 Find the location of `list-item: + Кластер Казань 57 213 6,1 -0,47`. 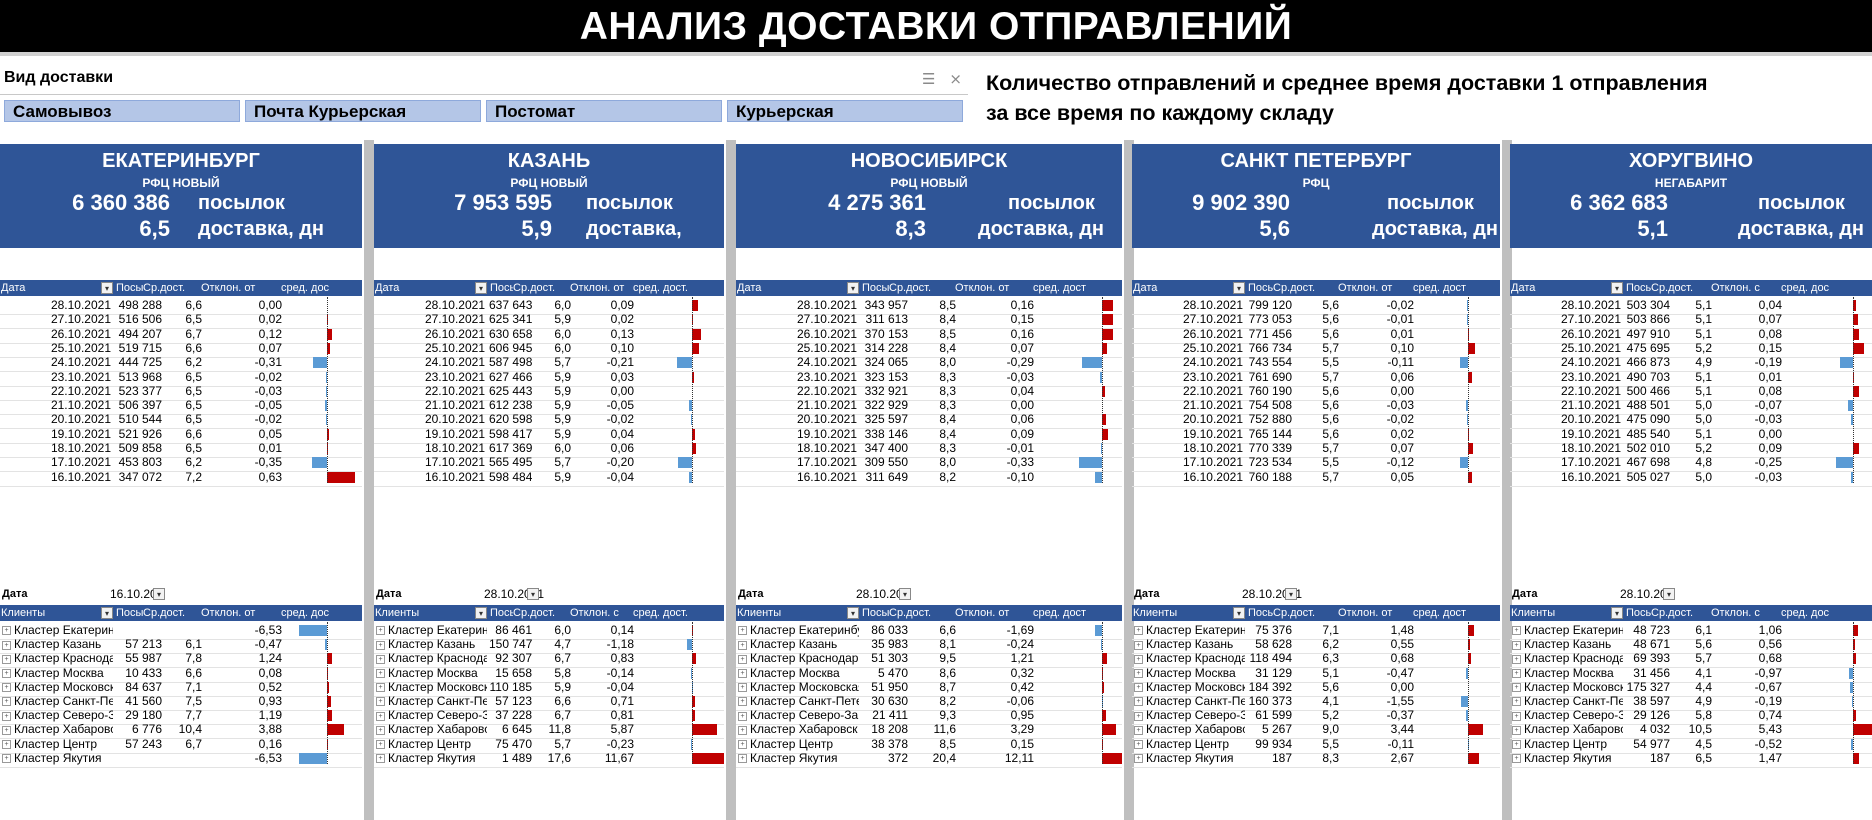

list-item: + Кластер Казань 57 213 6,1 -0,47 is located at coordinates (181, 645).